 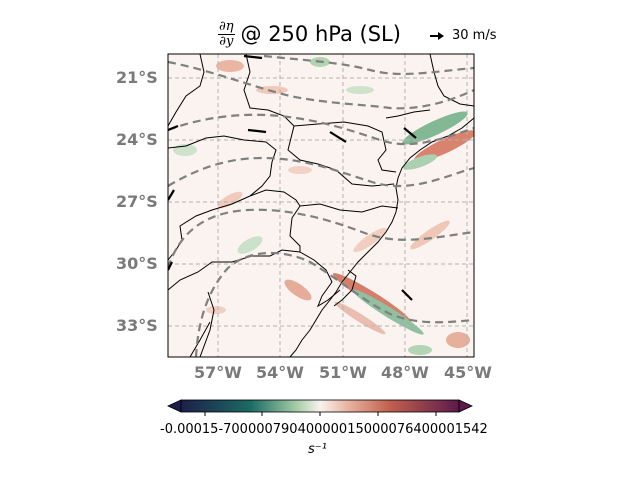 I want to click on partial-derivative-symbol: ∂η ∂y, so click(x=226, y=33).